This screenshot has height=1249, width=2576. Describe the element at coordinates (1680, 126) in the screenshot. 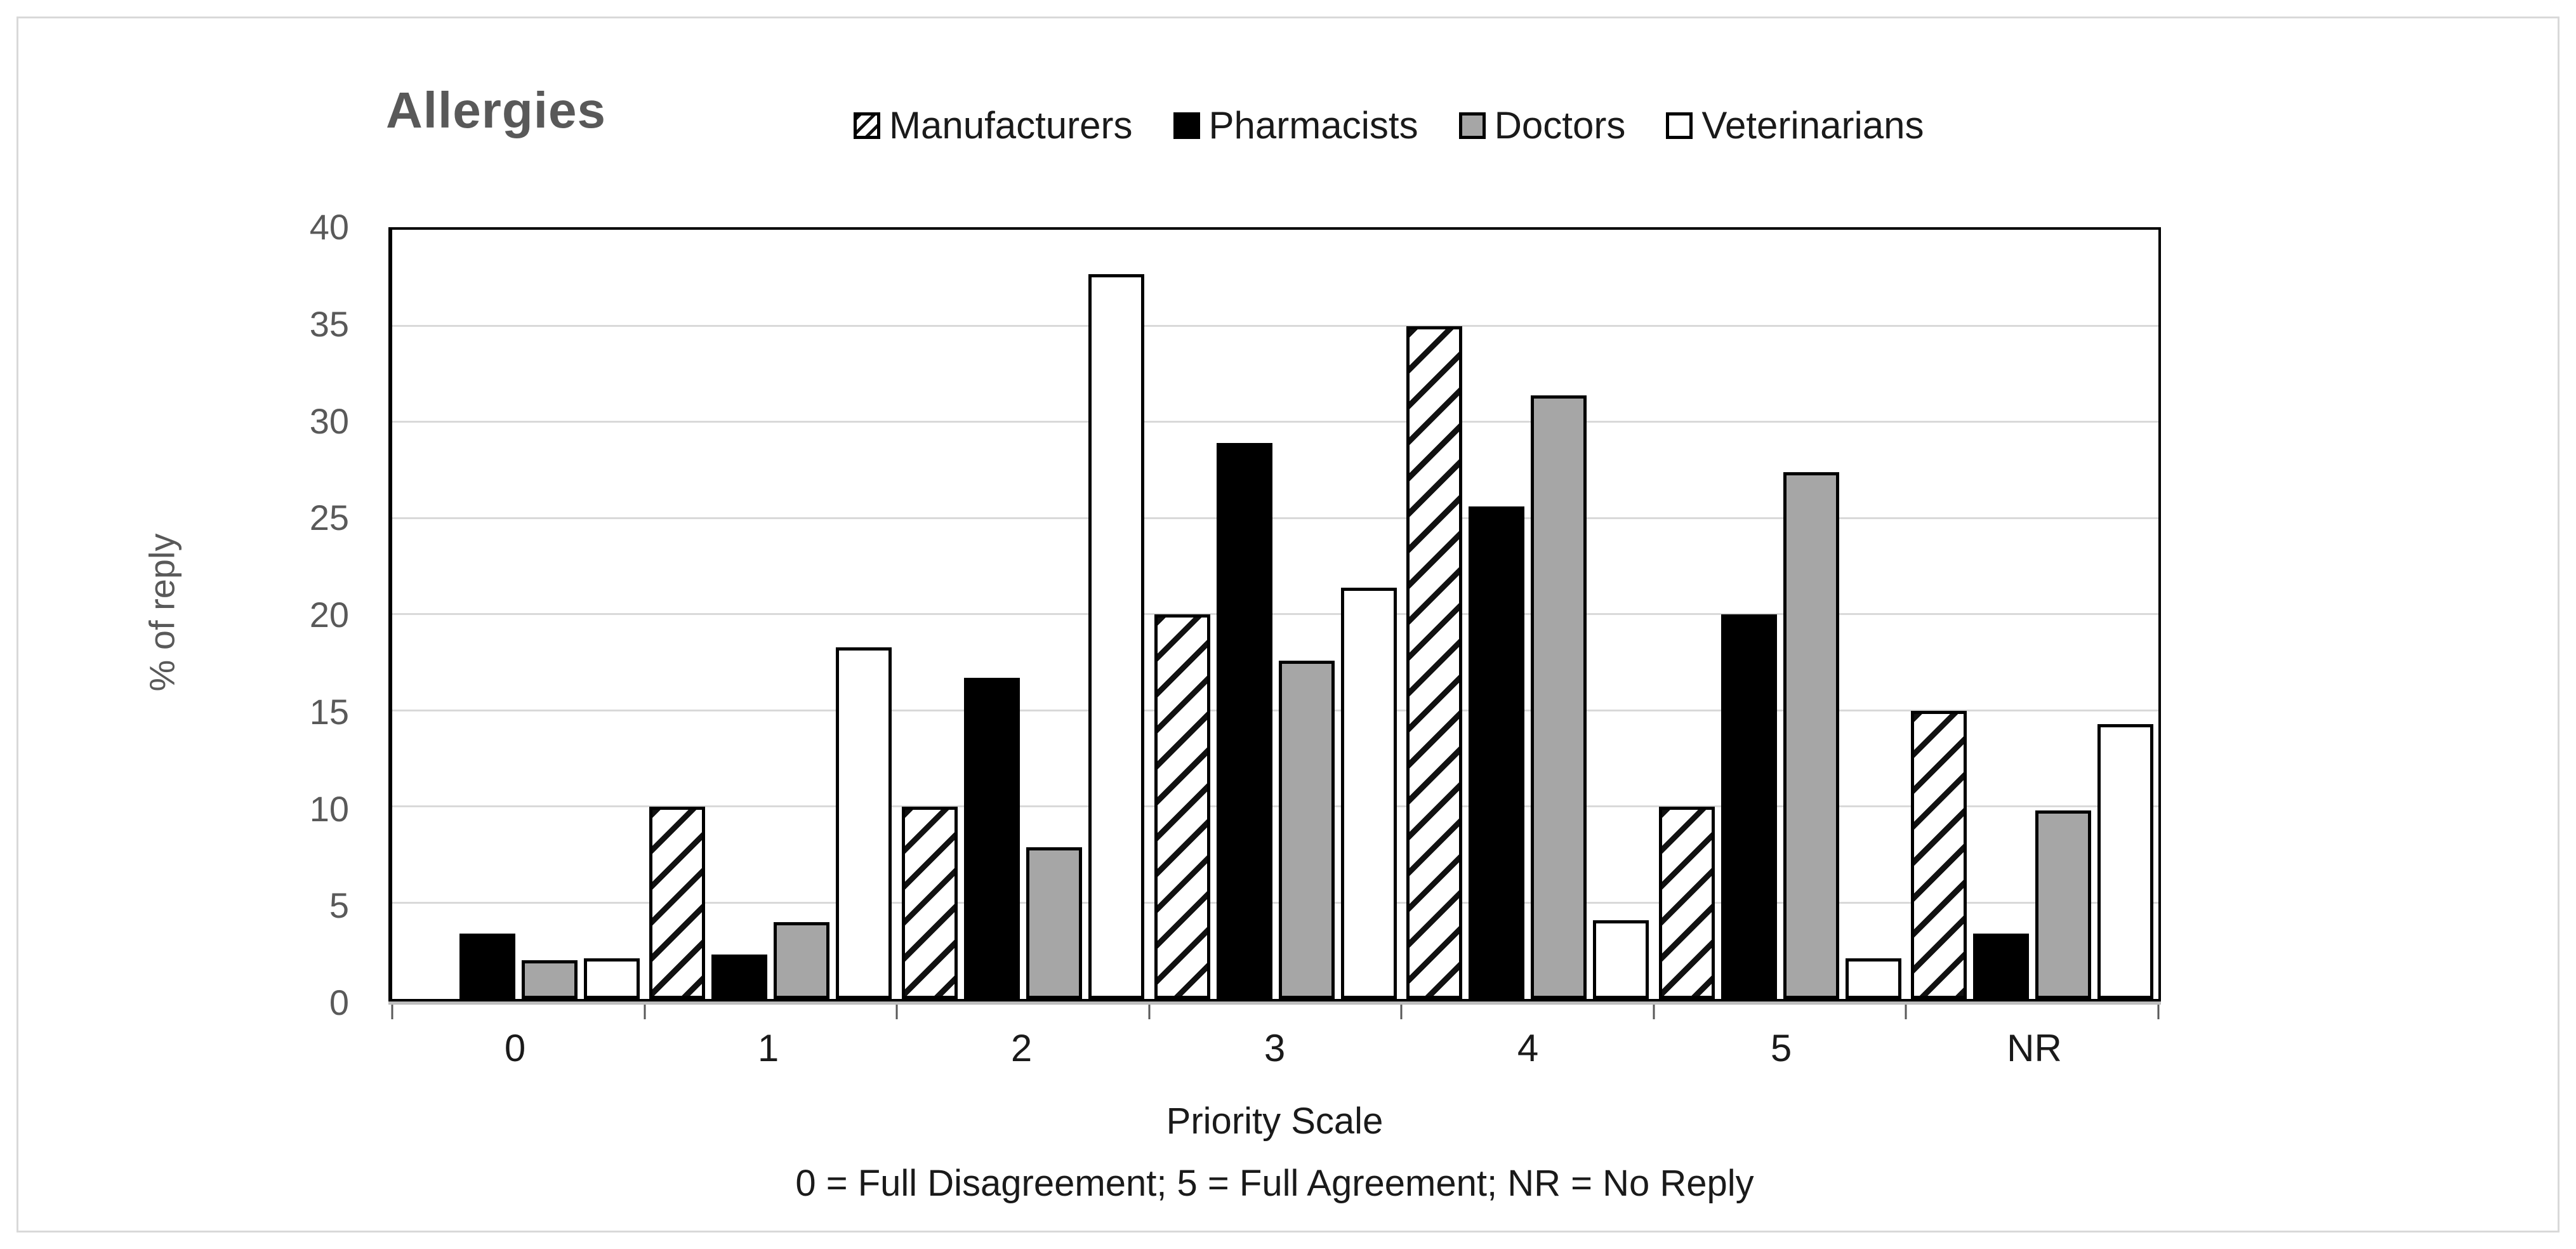

I see `legend-swatch-veterinarians-icon` at that location.